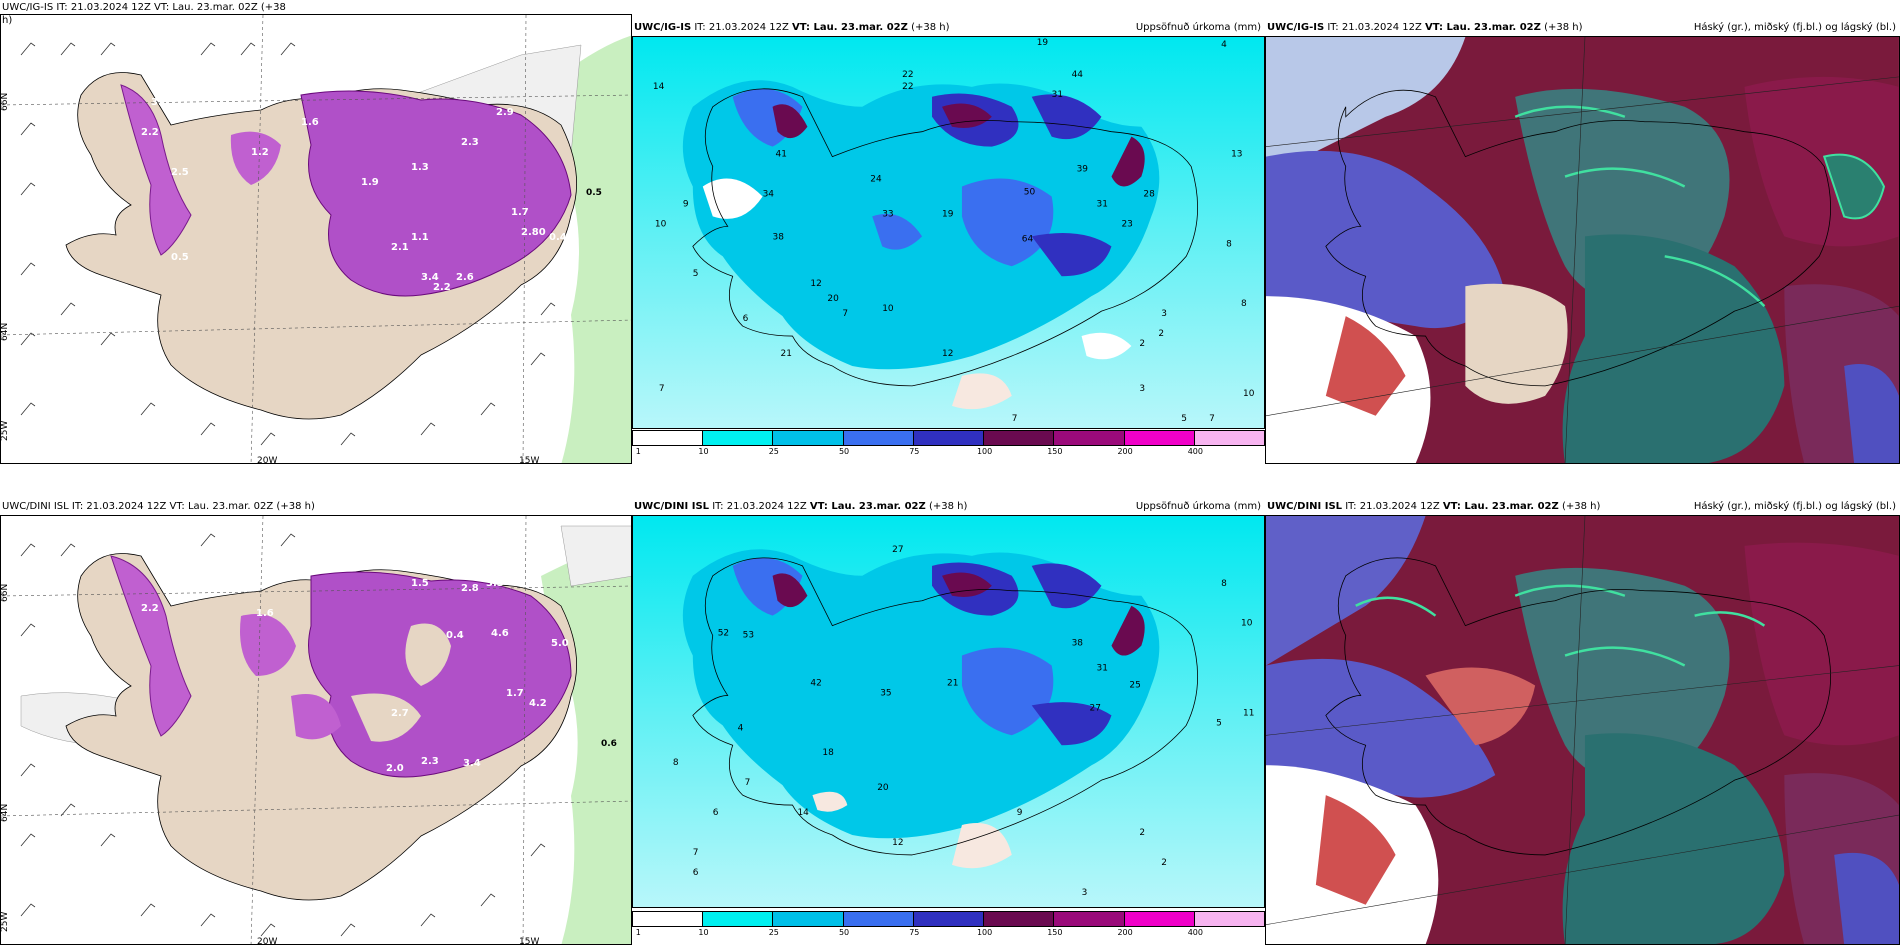 The image size is (1900, 950). Describe the element at coordinates (914, 932) in the screenshot. I see `colorbar-tick: 75` at that location.